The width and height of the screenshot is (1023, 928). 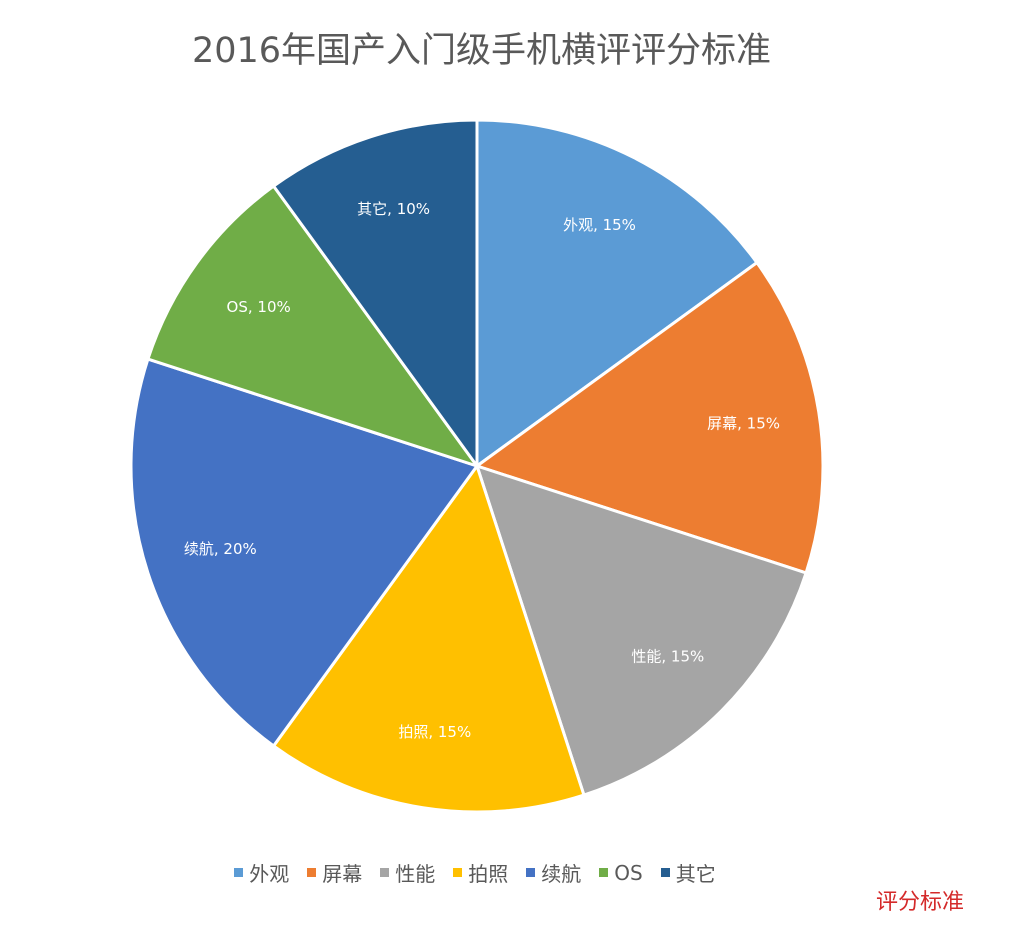 I want to click on legend-item-0: 外观, so click(x=261, y=872).